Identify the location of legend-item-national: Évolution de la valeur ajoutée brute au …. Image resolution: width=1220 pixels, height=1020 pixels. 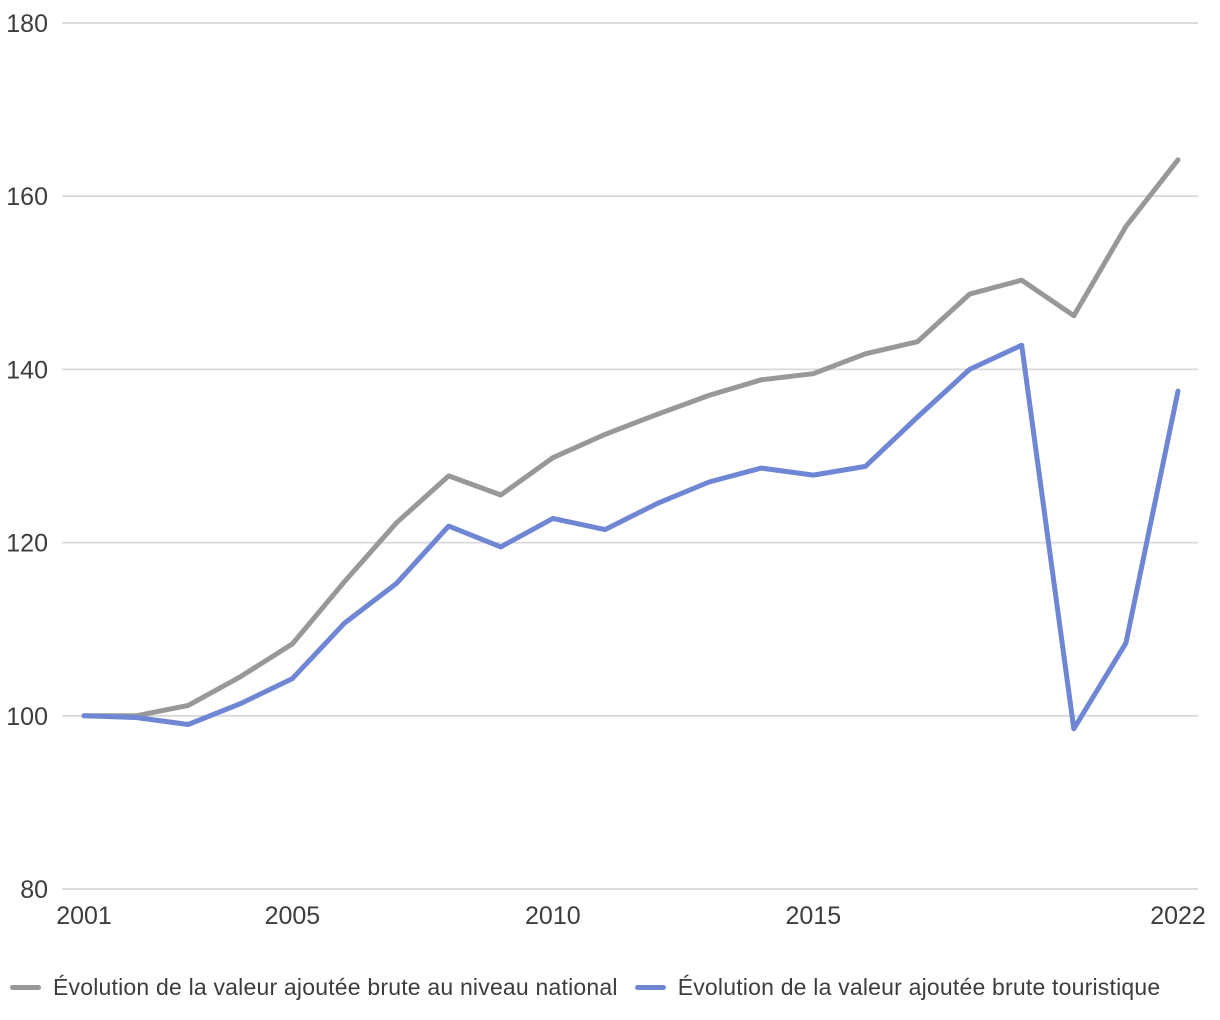
(314, 987).